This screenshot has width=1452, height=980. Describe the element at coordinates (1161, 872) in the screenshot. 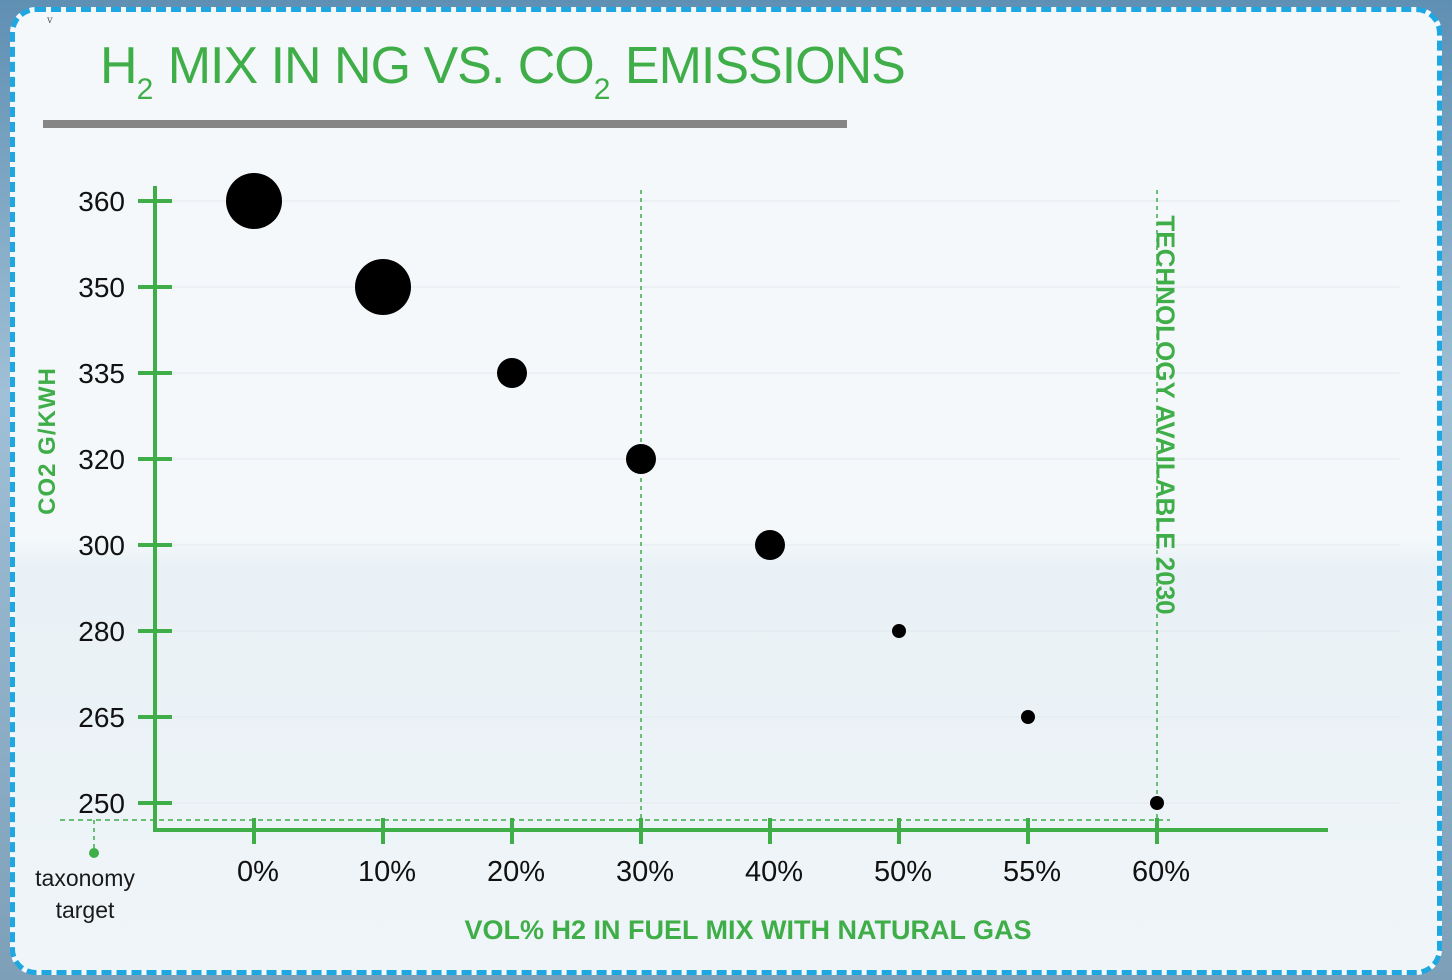

I see `x-tick-label-7: 60%` at that location.